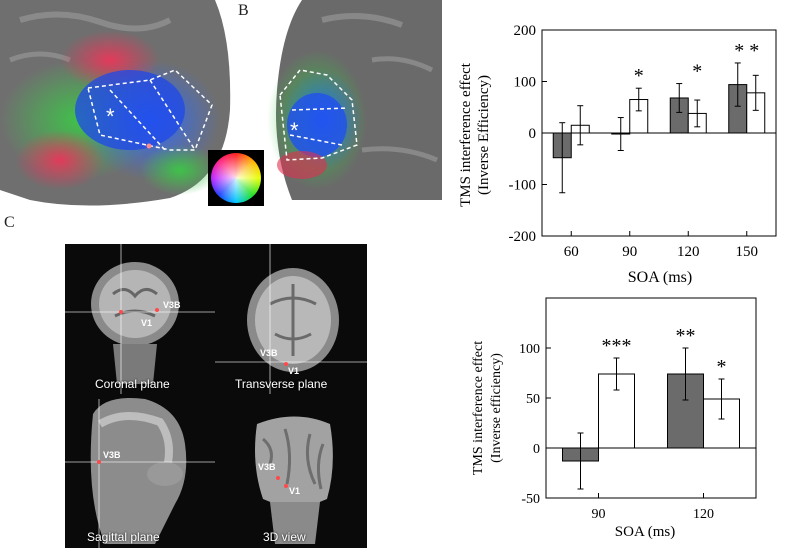  I want to click on chart2-ylabel-line1: TMS interference effect, so click(478, 408).